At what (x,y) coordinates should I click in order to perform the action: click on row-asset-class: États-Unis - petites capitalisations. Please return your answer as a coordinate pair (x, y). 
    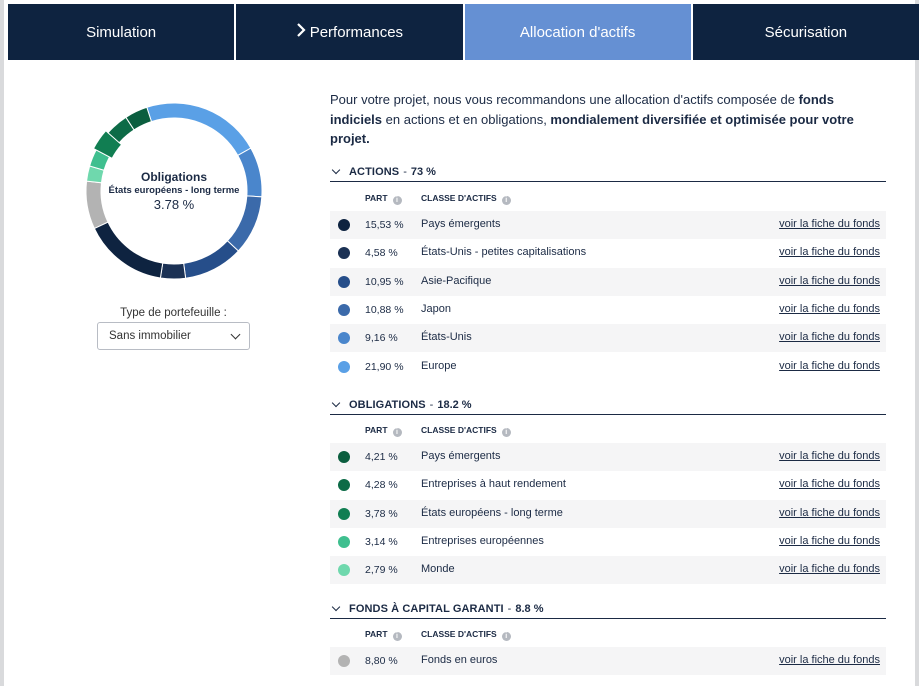
    Looking at the image, I should click on (504, 252).